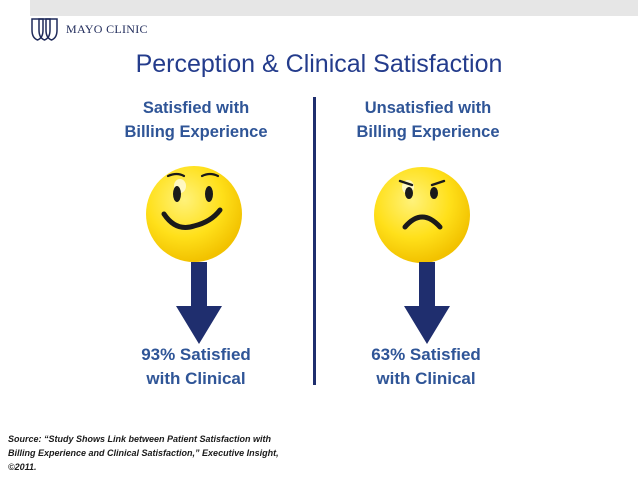 The width and height of the screenshot is (638, 479). I want to click on mayo-shield-icon, so click(44, 29).